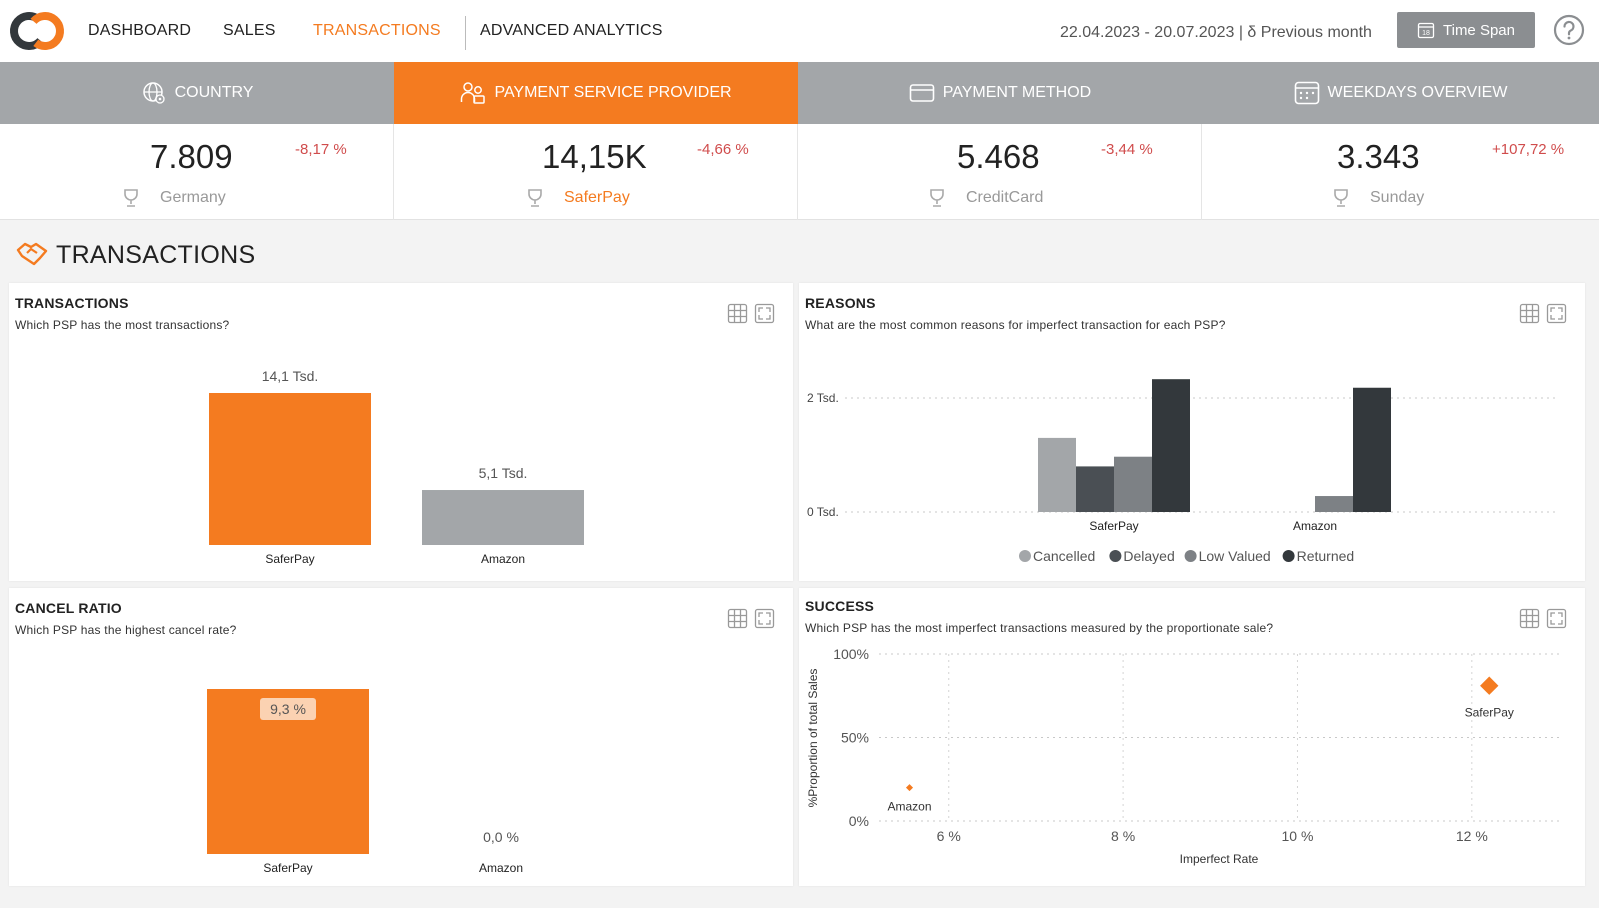  Describe the element at coordinates (156, 254) in the screenshot. I see `section-title: TRANSACTIONS` at that location.